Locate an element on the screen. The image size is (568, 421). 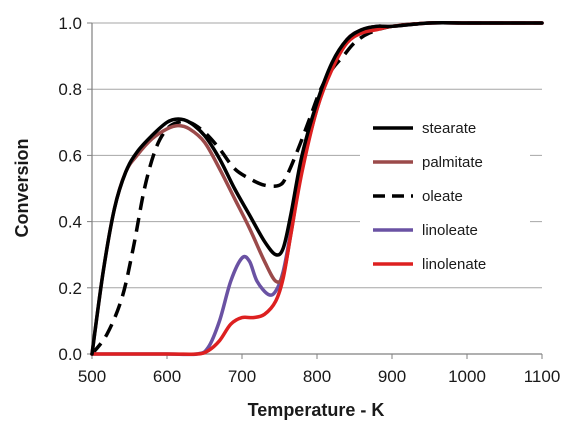
y-tick-label: 0.6 is located at coordinates (70, 155).